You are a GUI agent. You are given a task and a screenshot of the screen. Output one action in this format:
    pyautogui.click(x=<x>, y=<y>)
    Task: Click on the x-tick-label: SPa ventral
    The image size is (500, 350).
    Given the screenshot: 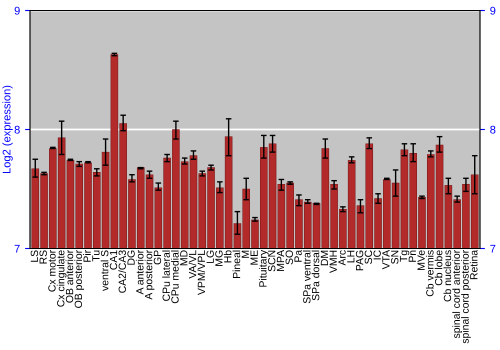 What is the action you would take?
    pyautogui.click(x=306, y=277)
    